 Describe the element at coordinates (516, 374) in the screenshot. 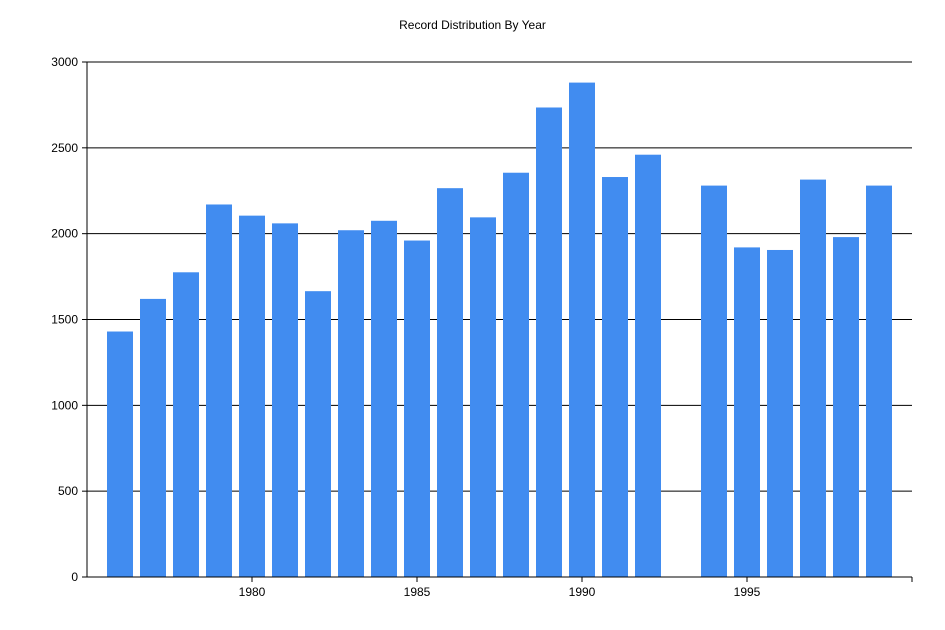

I see `bar-1988` at that location.